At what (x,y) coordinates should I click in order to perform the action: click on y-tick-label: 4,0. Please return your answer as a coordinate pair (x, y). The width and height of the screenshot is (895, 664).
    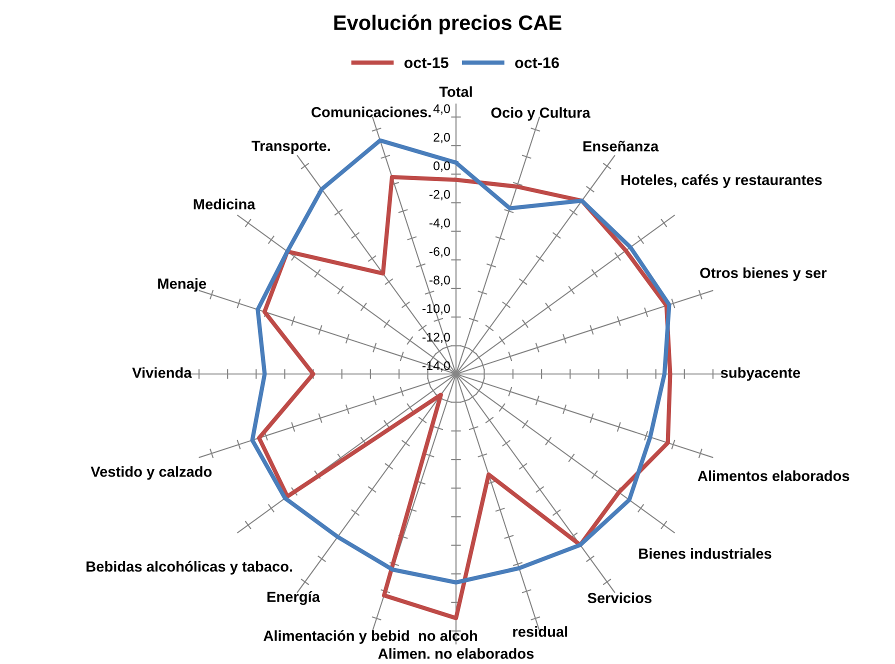
    Looking at the image, I should click on (441, 109).